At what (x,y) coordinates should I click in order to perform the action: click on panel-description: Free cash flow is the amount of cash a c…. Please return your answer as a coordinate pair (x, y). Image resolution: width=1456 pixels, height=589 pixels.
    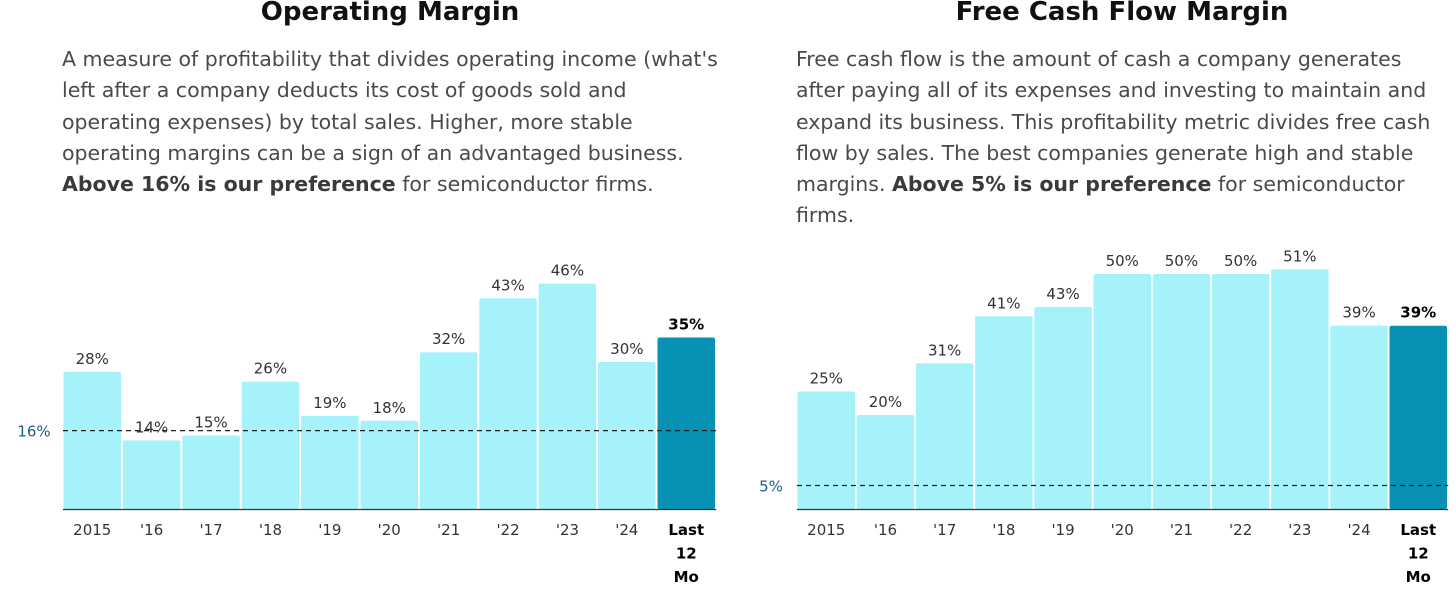
    Looking at the image, I should click on (1121, 138).